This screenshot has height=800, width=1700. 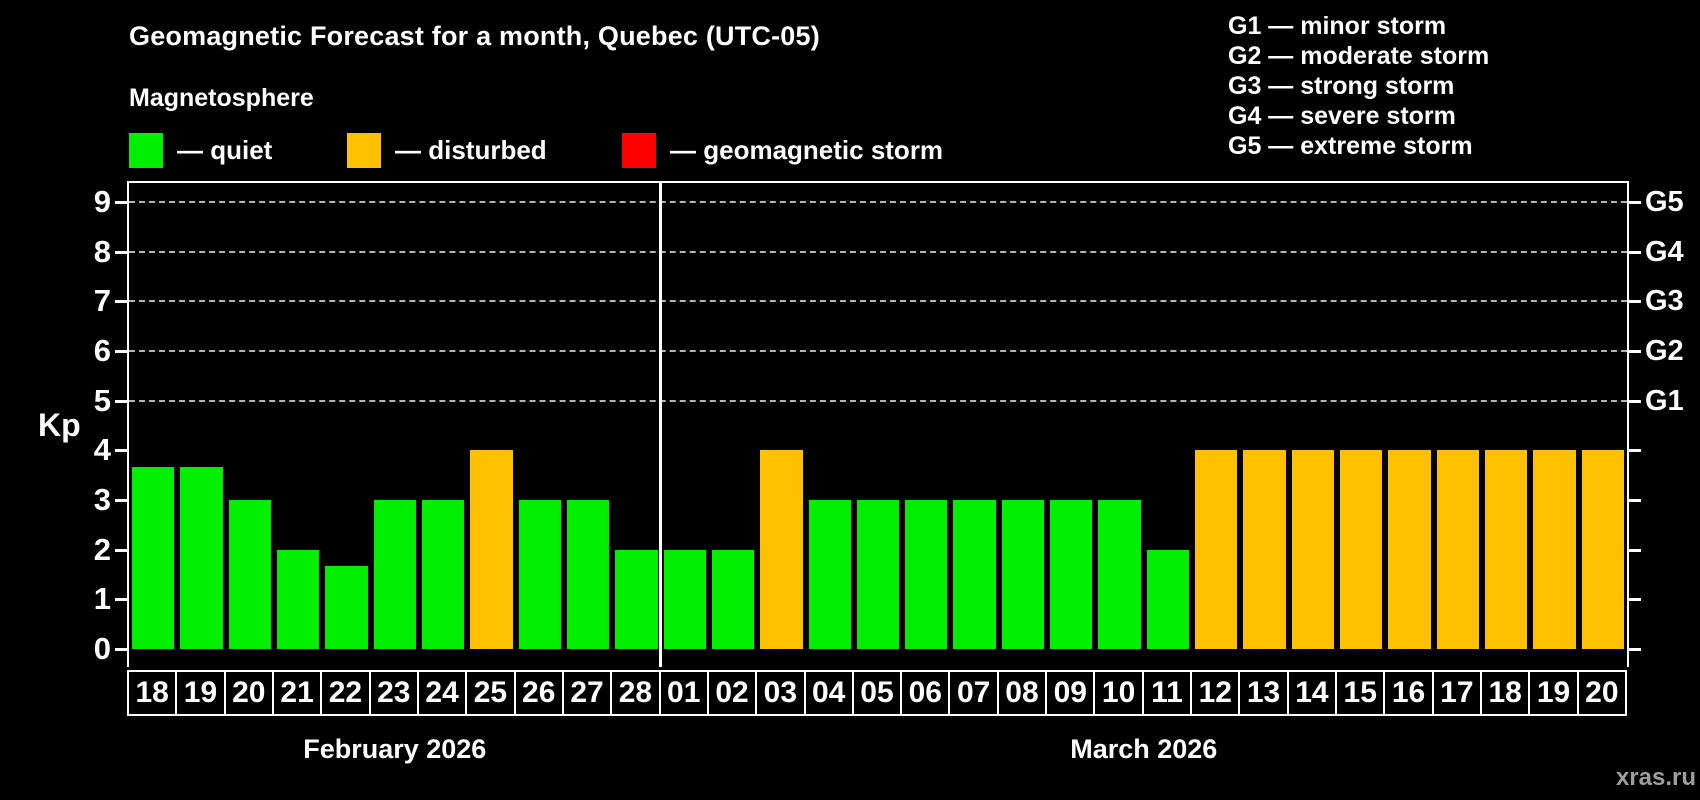 I want to click on month-label: February 2026, so click(x=395, y=749).